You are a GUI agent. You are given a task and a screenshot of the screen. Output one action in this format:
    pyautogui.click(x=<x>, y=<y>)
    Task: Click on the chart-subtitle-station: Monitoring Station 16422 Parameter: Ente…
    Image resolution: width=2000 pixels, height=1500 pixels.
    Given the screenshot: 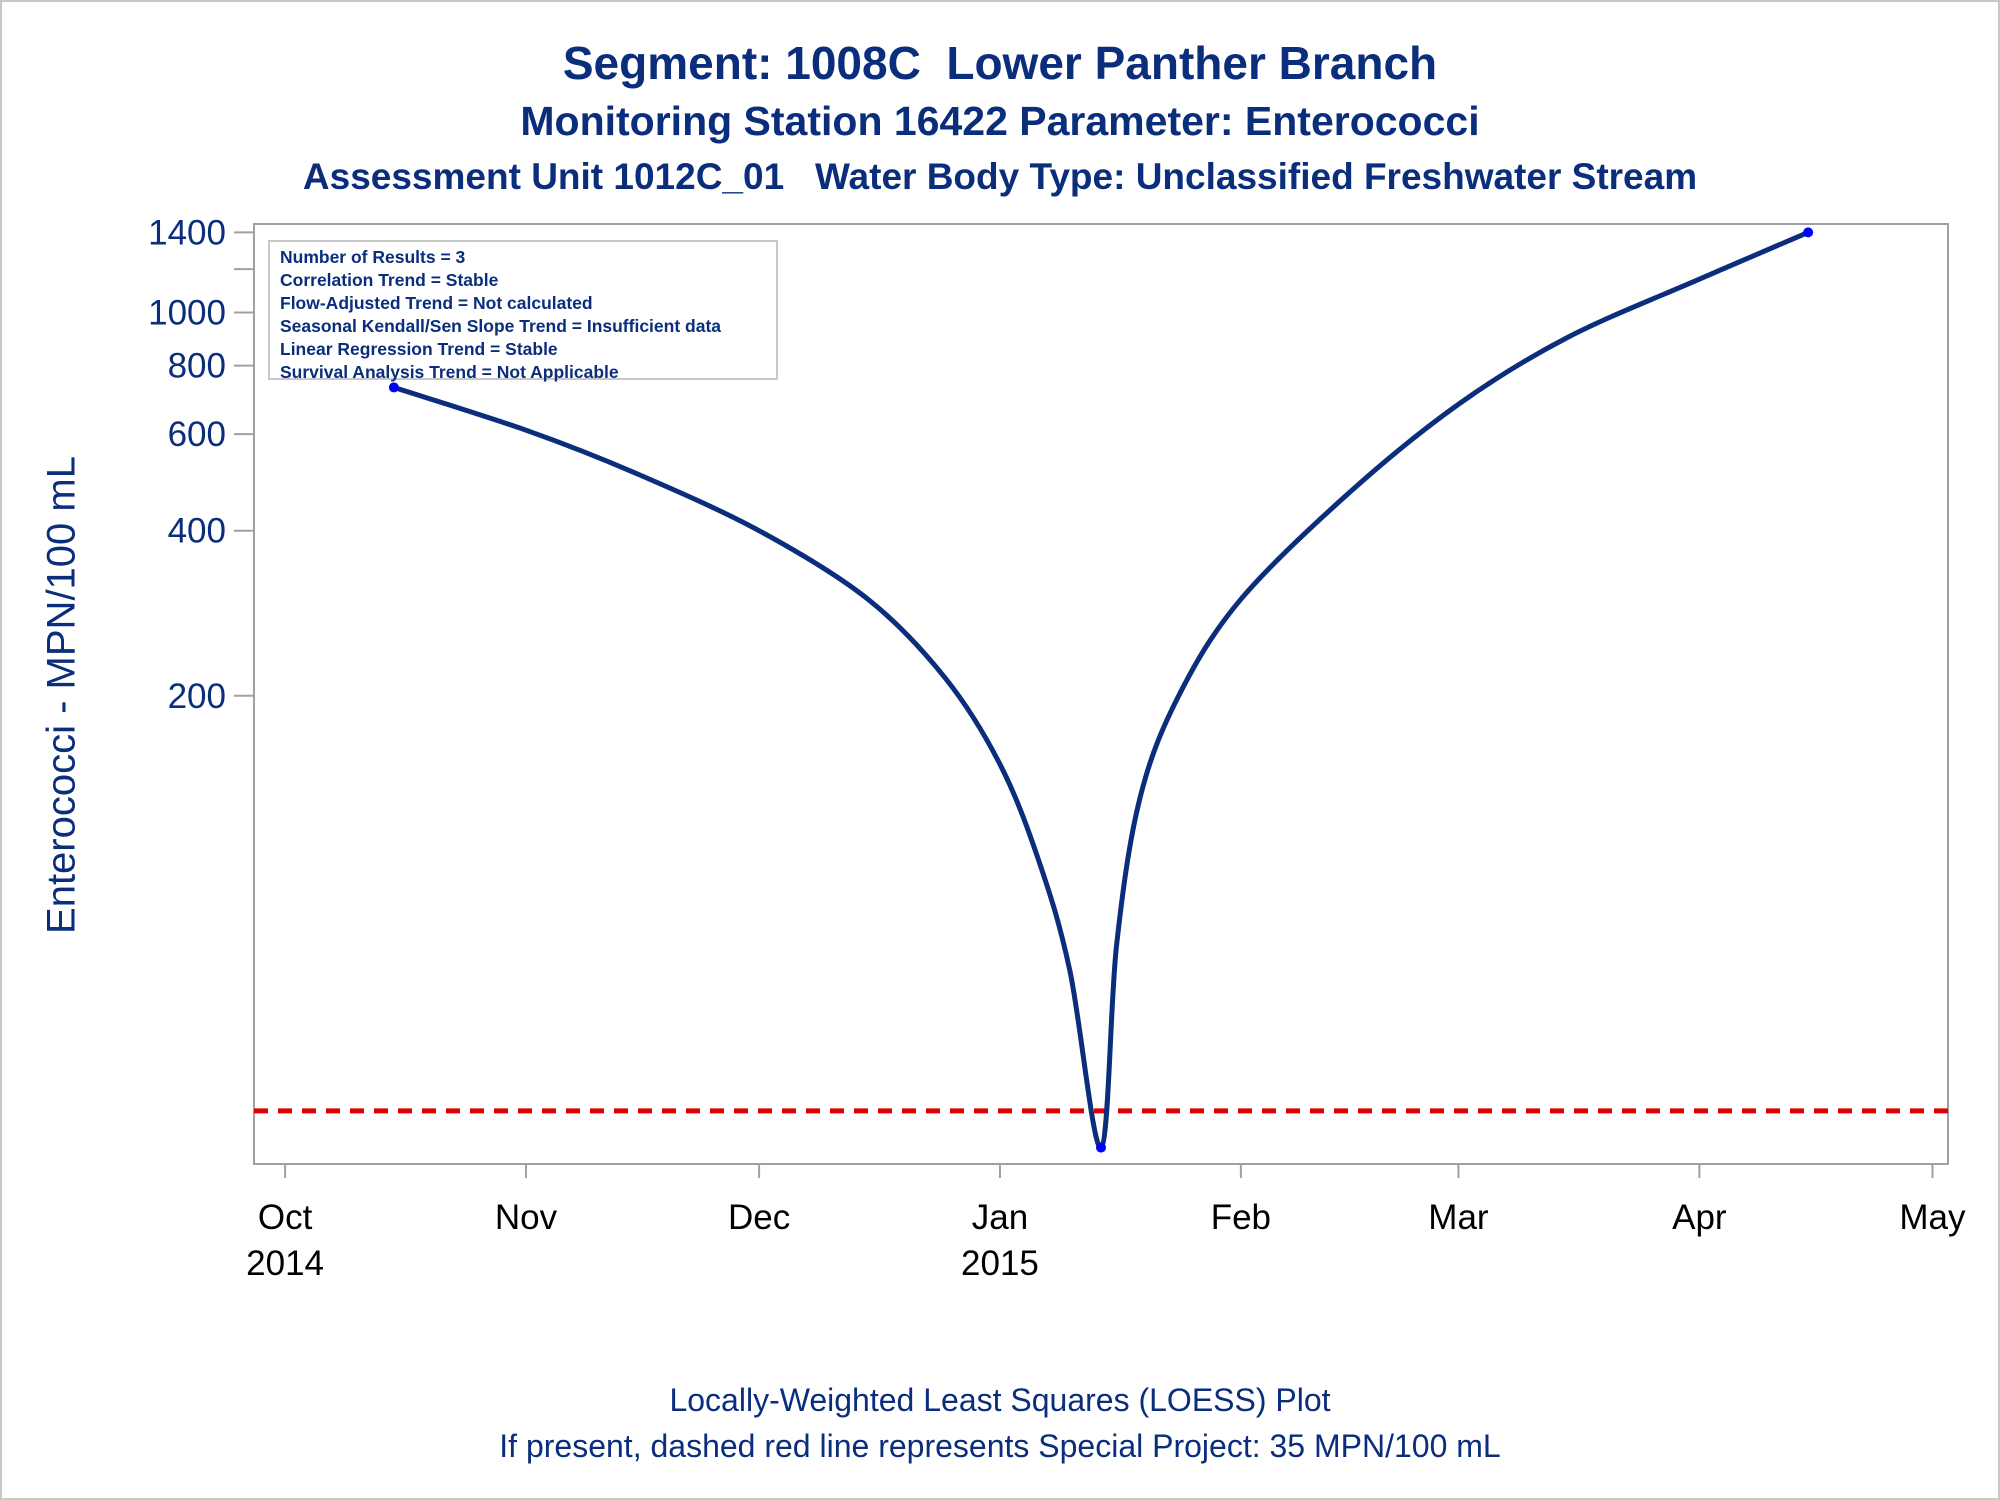 What is the action you would take?
    pyautogui.click(x=1000, y=121)
    